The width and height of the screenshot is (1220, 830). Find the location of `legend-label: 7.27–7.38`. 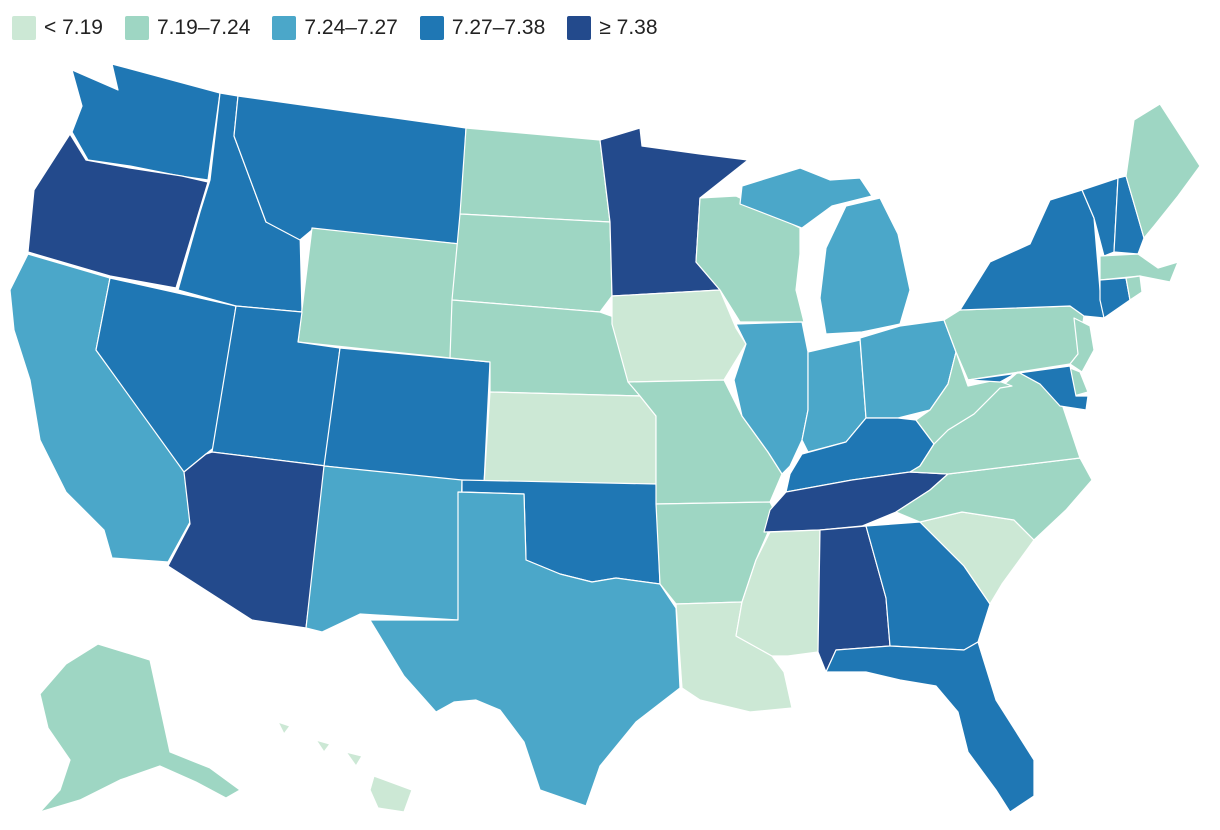

legend-label: 7.27–7.38 is located at coordinates (498, 27).